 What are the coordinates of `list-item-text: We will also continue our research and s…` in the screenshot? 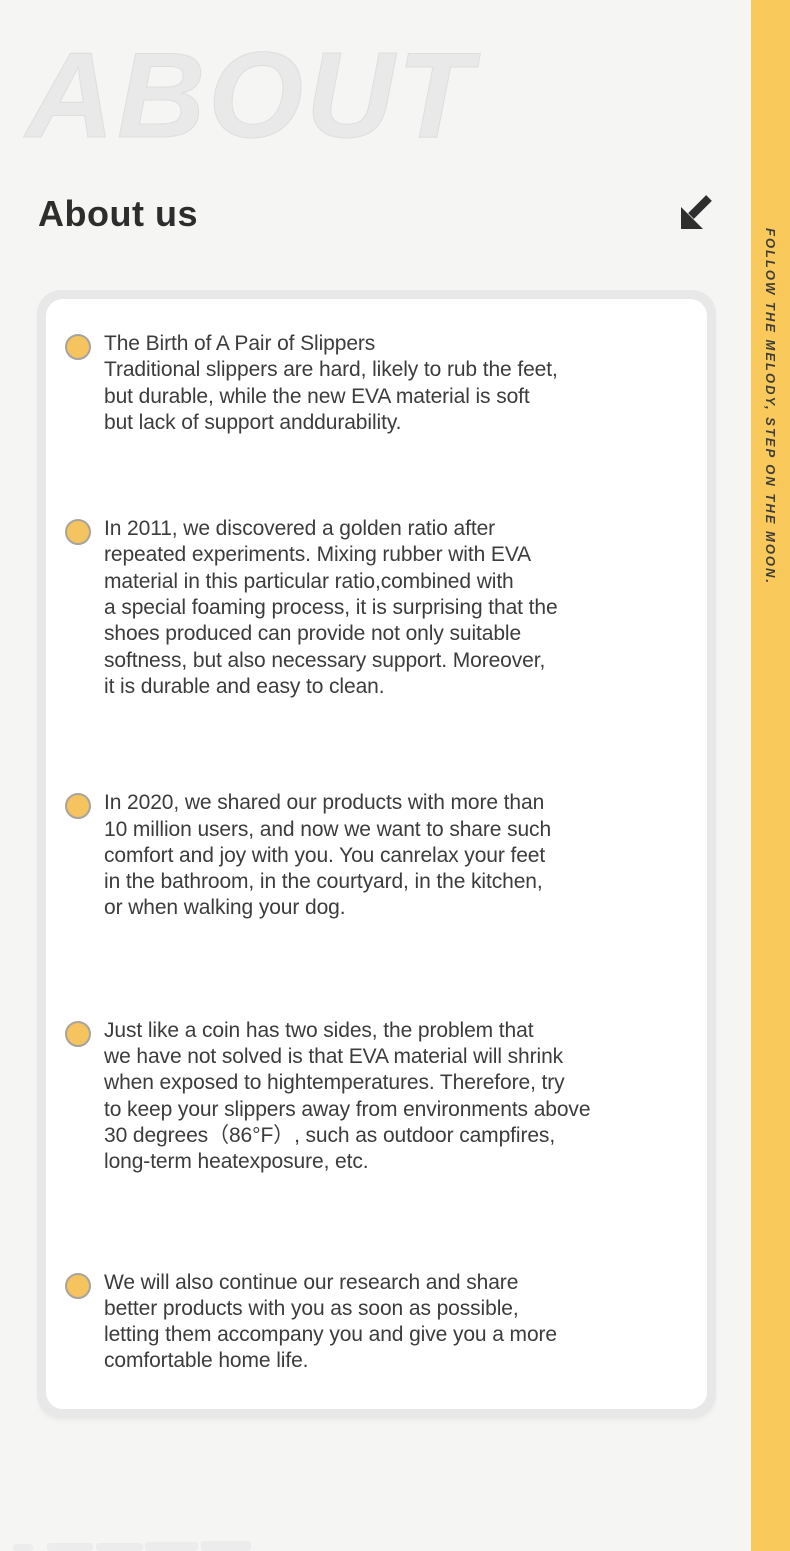 It's located at (330, 1321).